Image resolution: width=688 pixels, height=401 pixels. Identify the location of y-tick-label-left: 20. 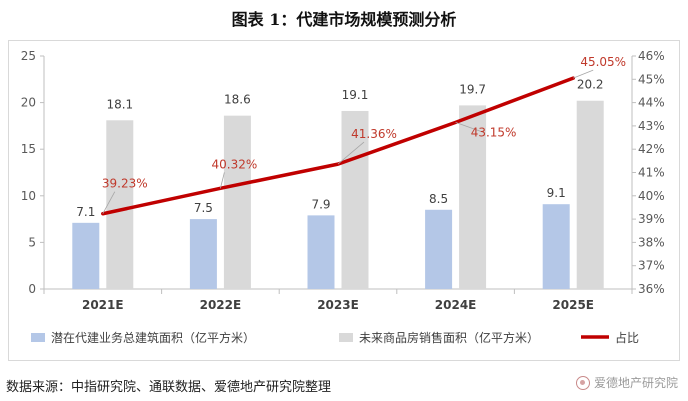
(28, 103).